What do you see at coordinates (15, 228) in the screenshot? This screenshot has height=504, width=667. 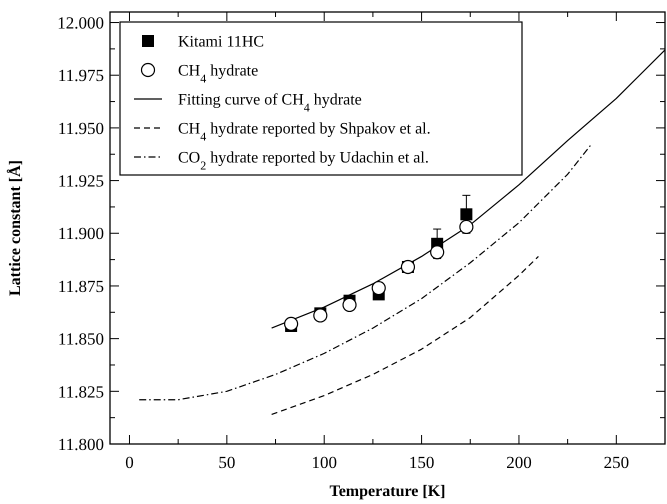 I see `y-axis-title: Lattice constant [Å]` at bounding box center [15, 228].